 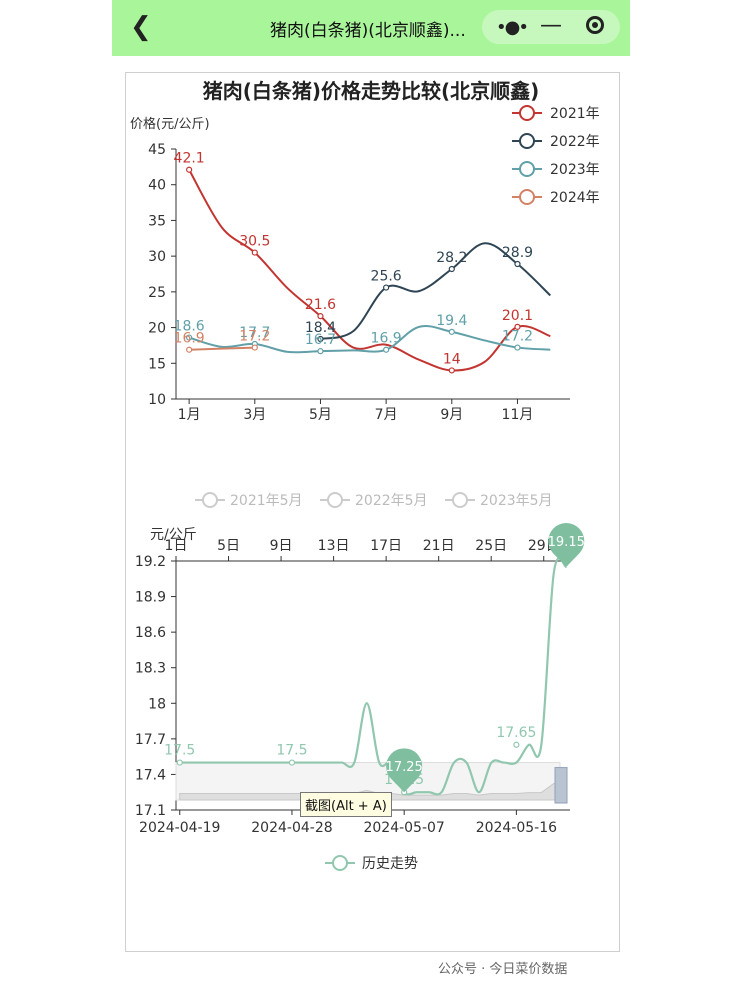 I want to click on data-label: 18.4, so click(x=320, y=328).